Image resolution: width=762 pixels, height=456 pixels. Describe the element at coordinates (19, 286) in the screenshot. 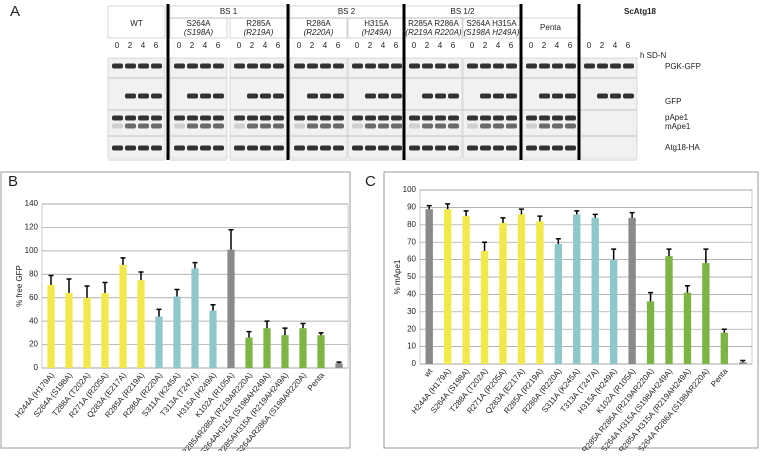

I see `y-axis-label: % free GFP` at that location.